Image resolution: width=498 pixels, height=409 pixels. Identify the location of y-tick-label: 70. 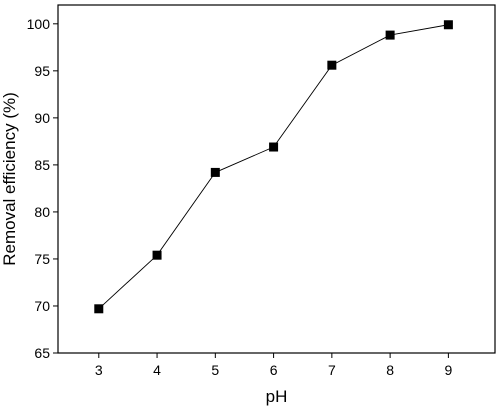
(42, 306).